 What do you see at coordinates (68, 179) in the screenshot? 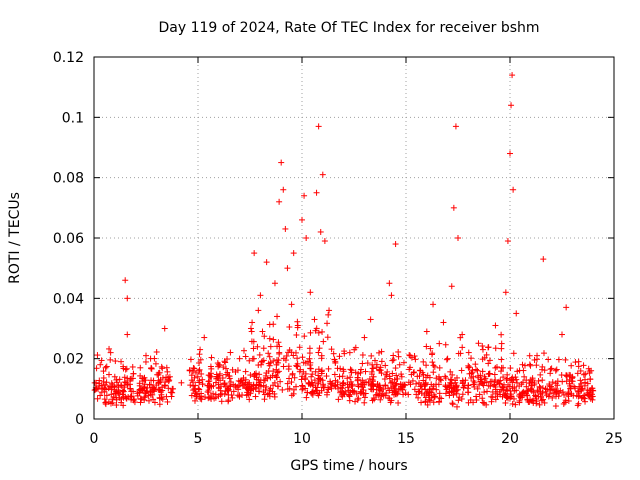
I see `y-tick-label: 0.08` at bounding box center [68, 179].